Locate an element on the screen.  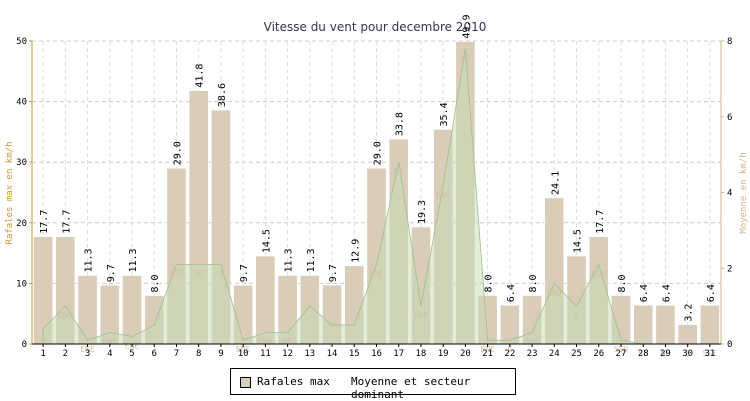
bar-value-label: 19.3 is located at coordinates (422, 212).